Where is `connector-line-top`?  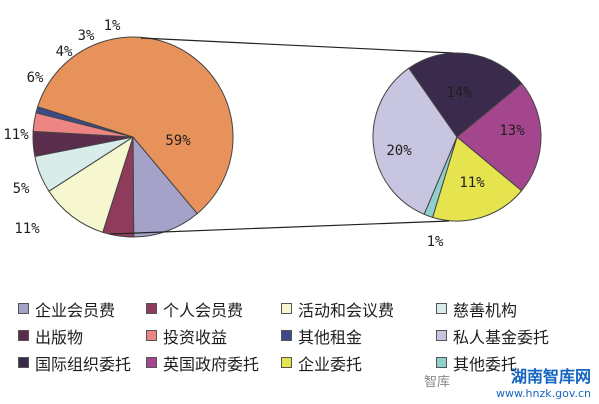 connector-line-top is located at coordinates (297, 45).